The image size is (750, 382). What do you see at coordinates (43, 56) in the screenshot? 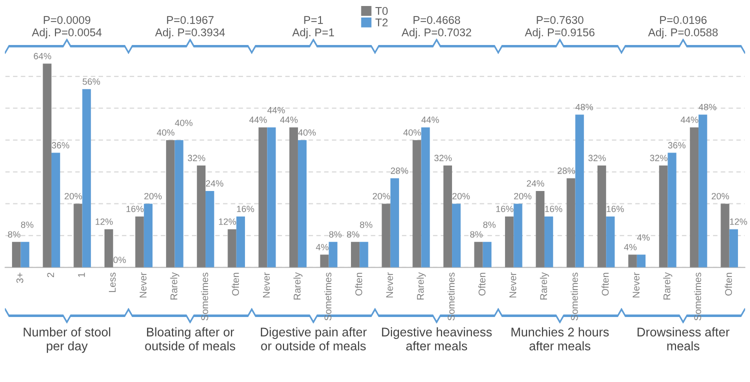
I see `data-label: 64%` at bounding box center [43, 56].